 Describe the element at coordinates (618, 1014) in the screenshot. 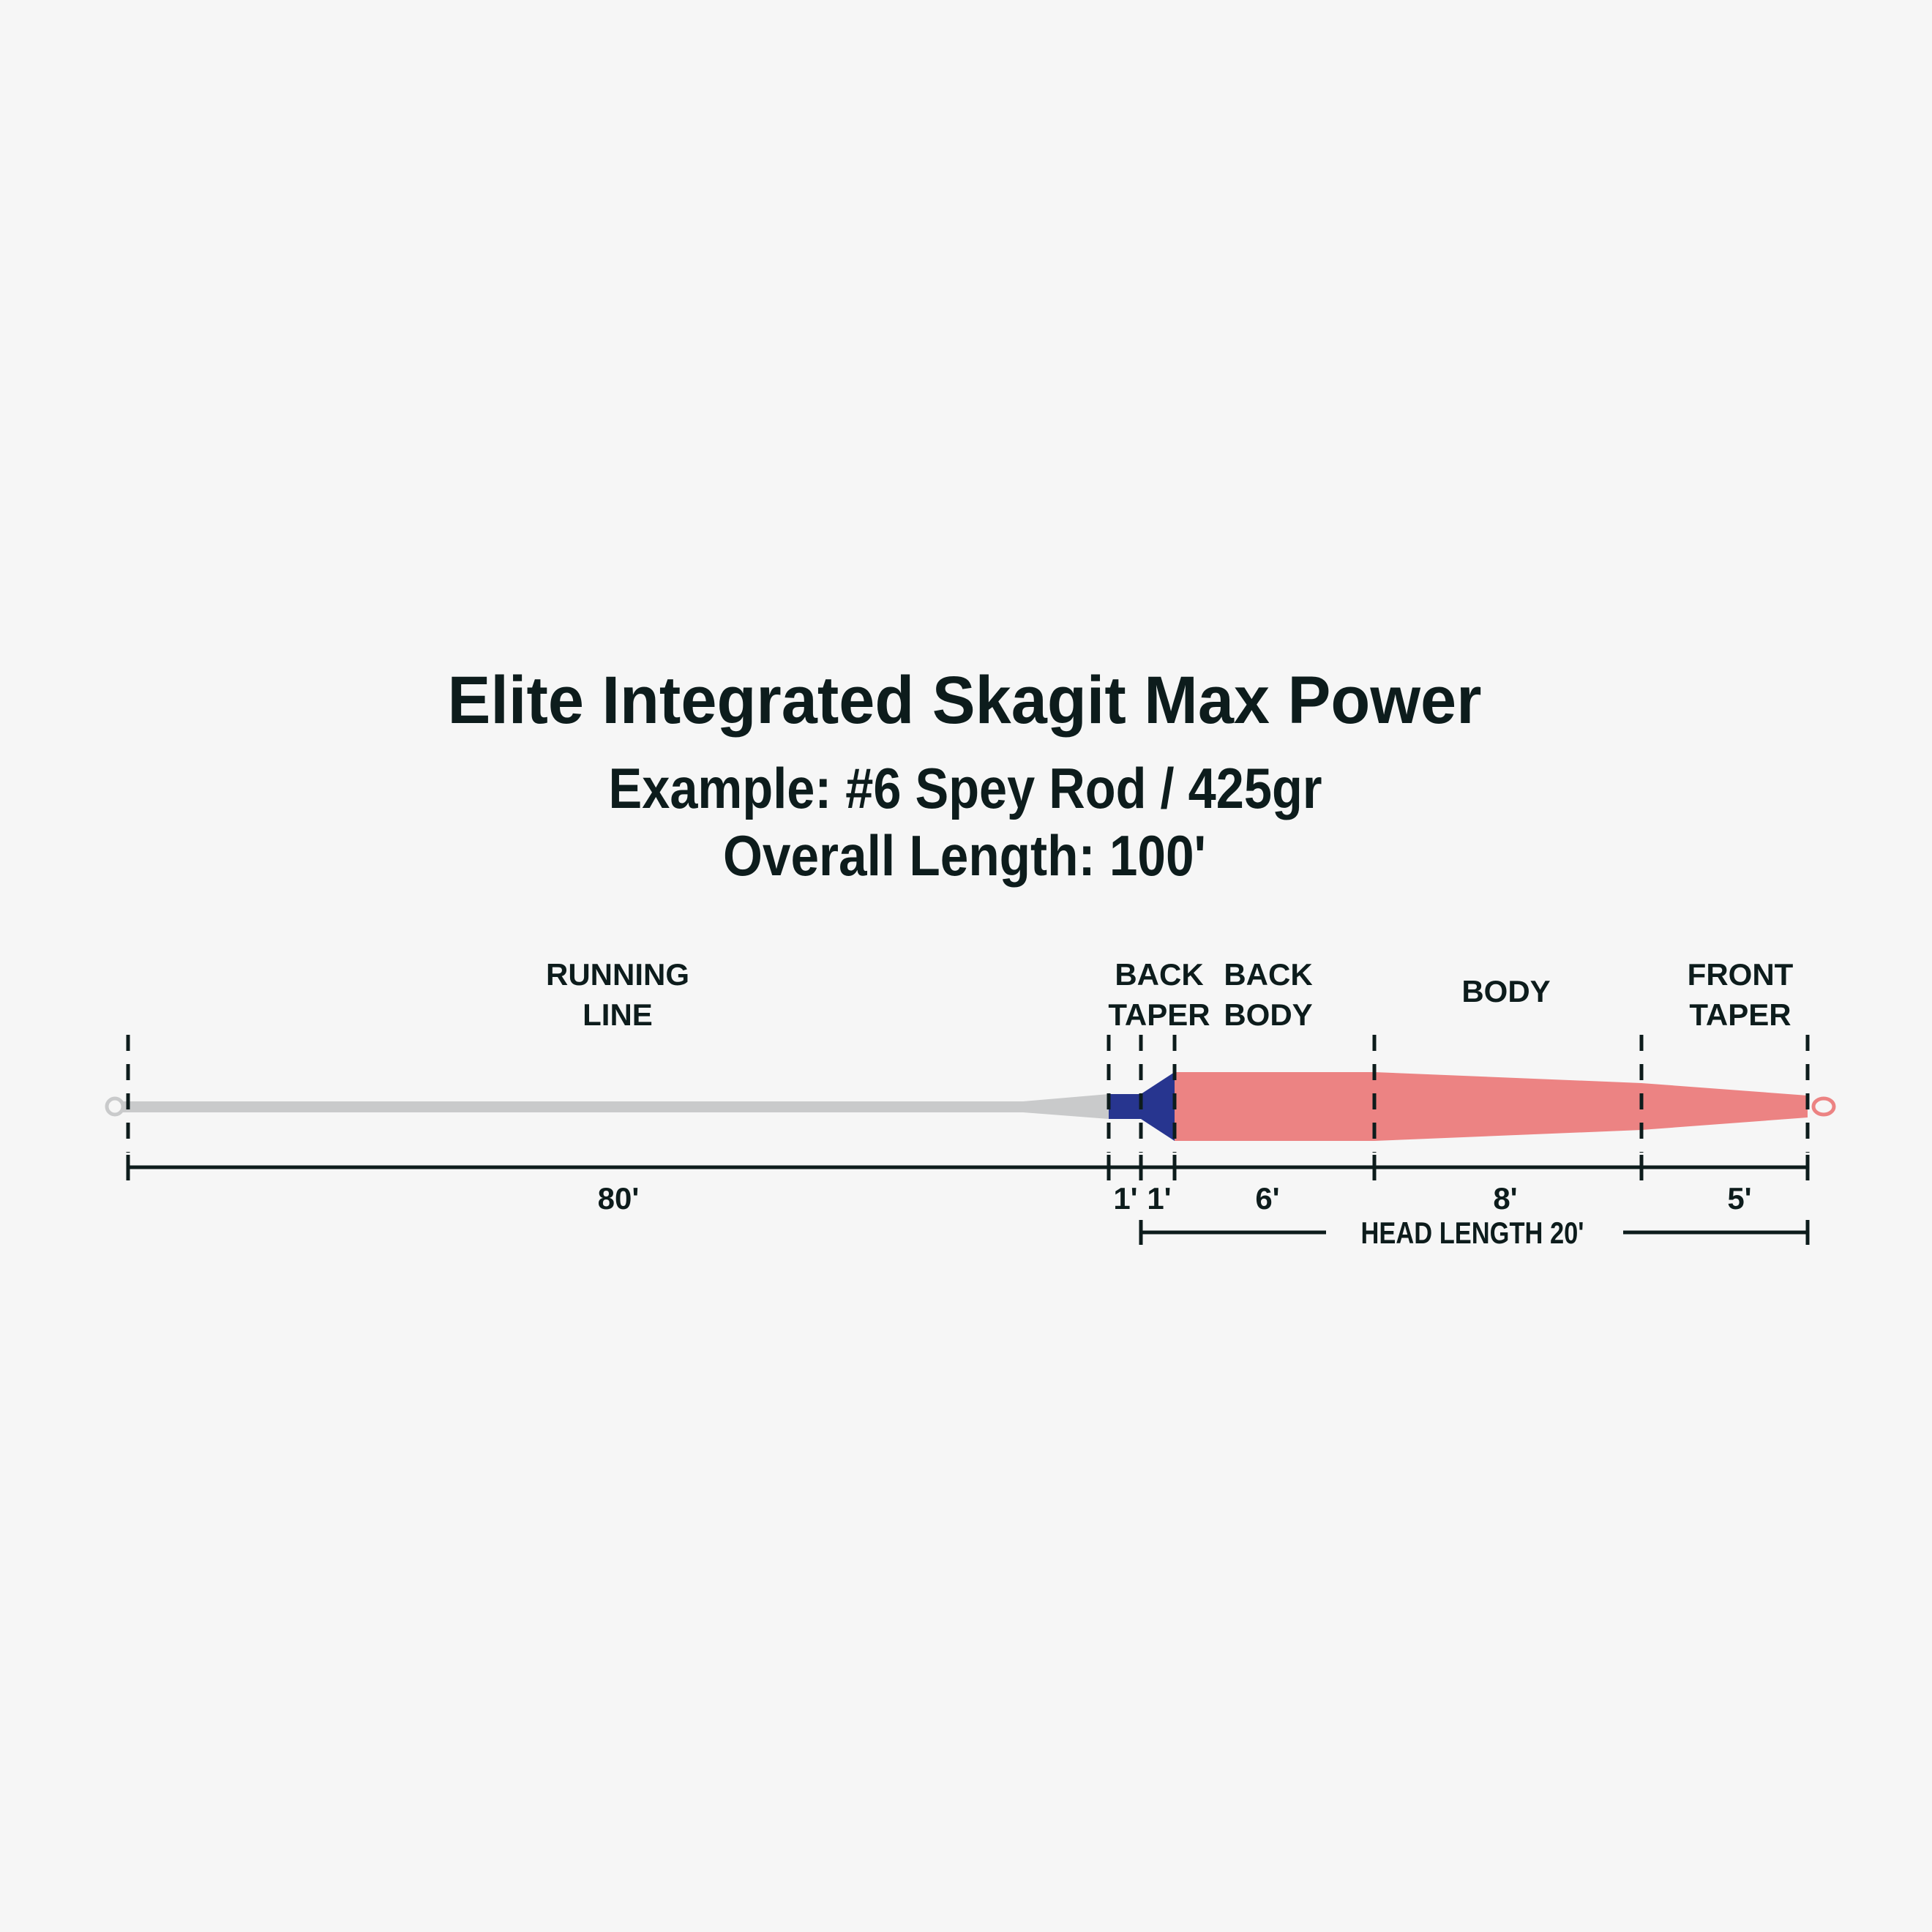

I see `label-running-line-2: LINE` at that location.